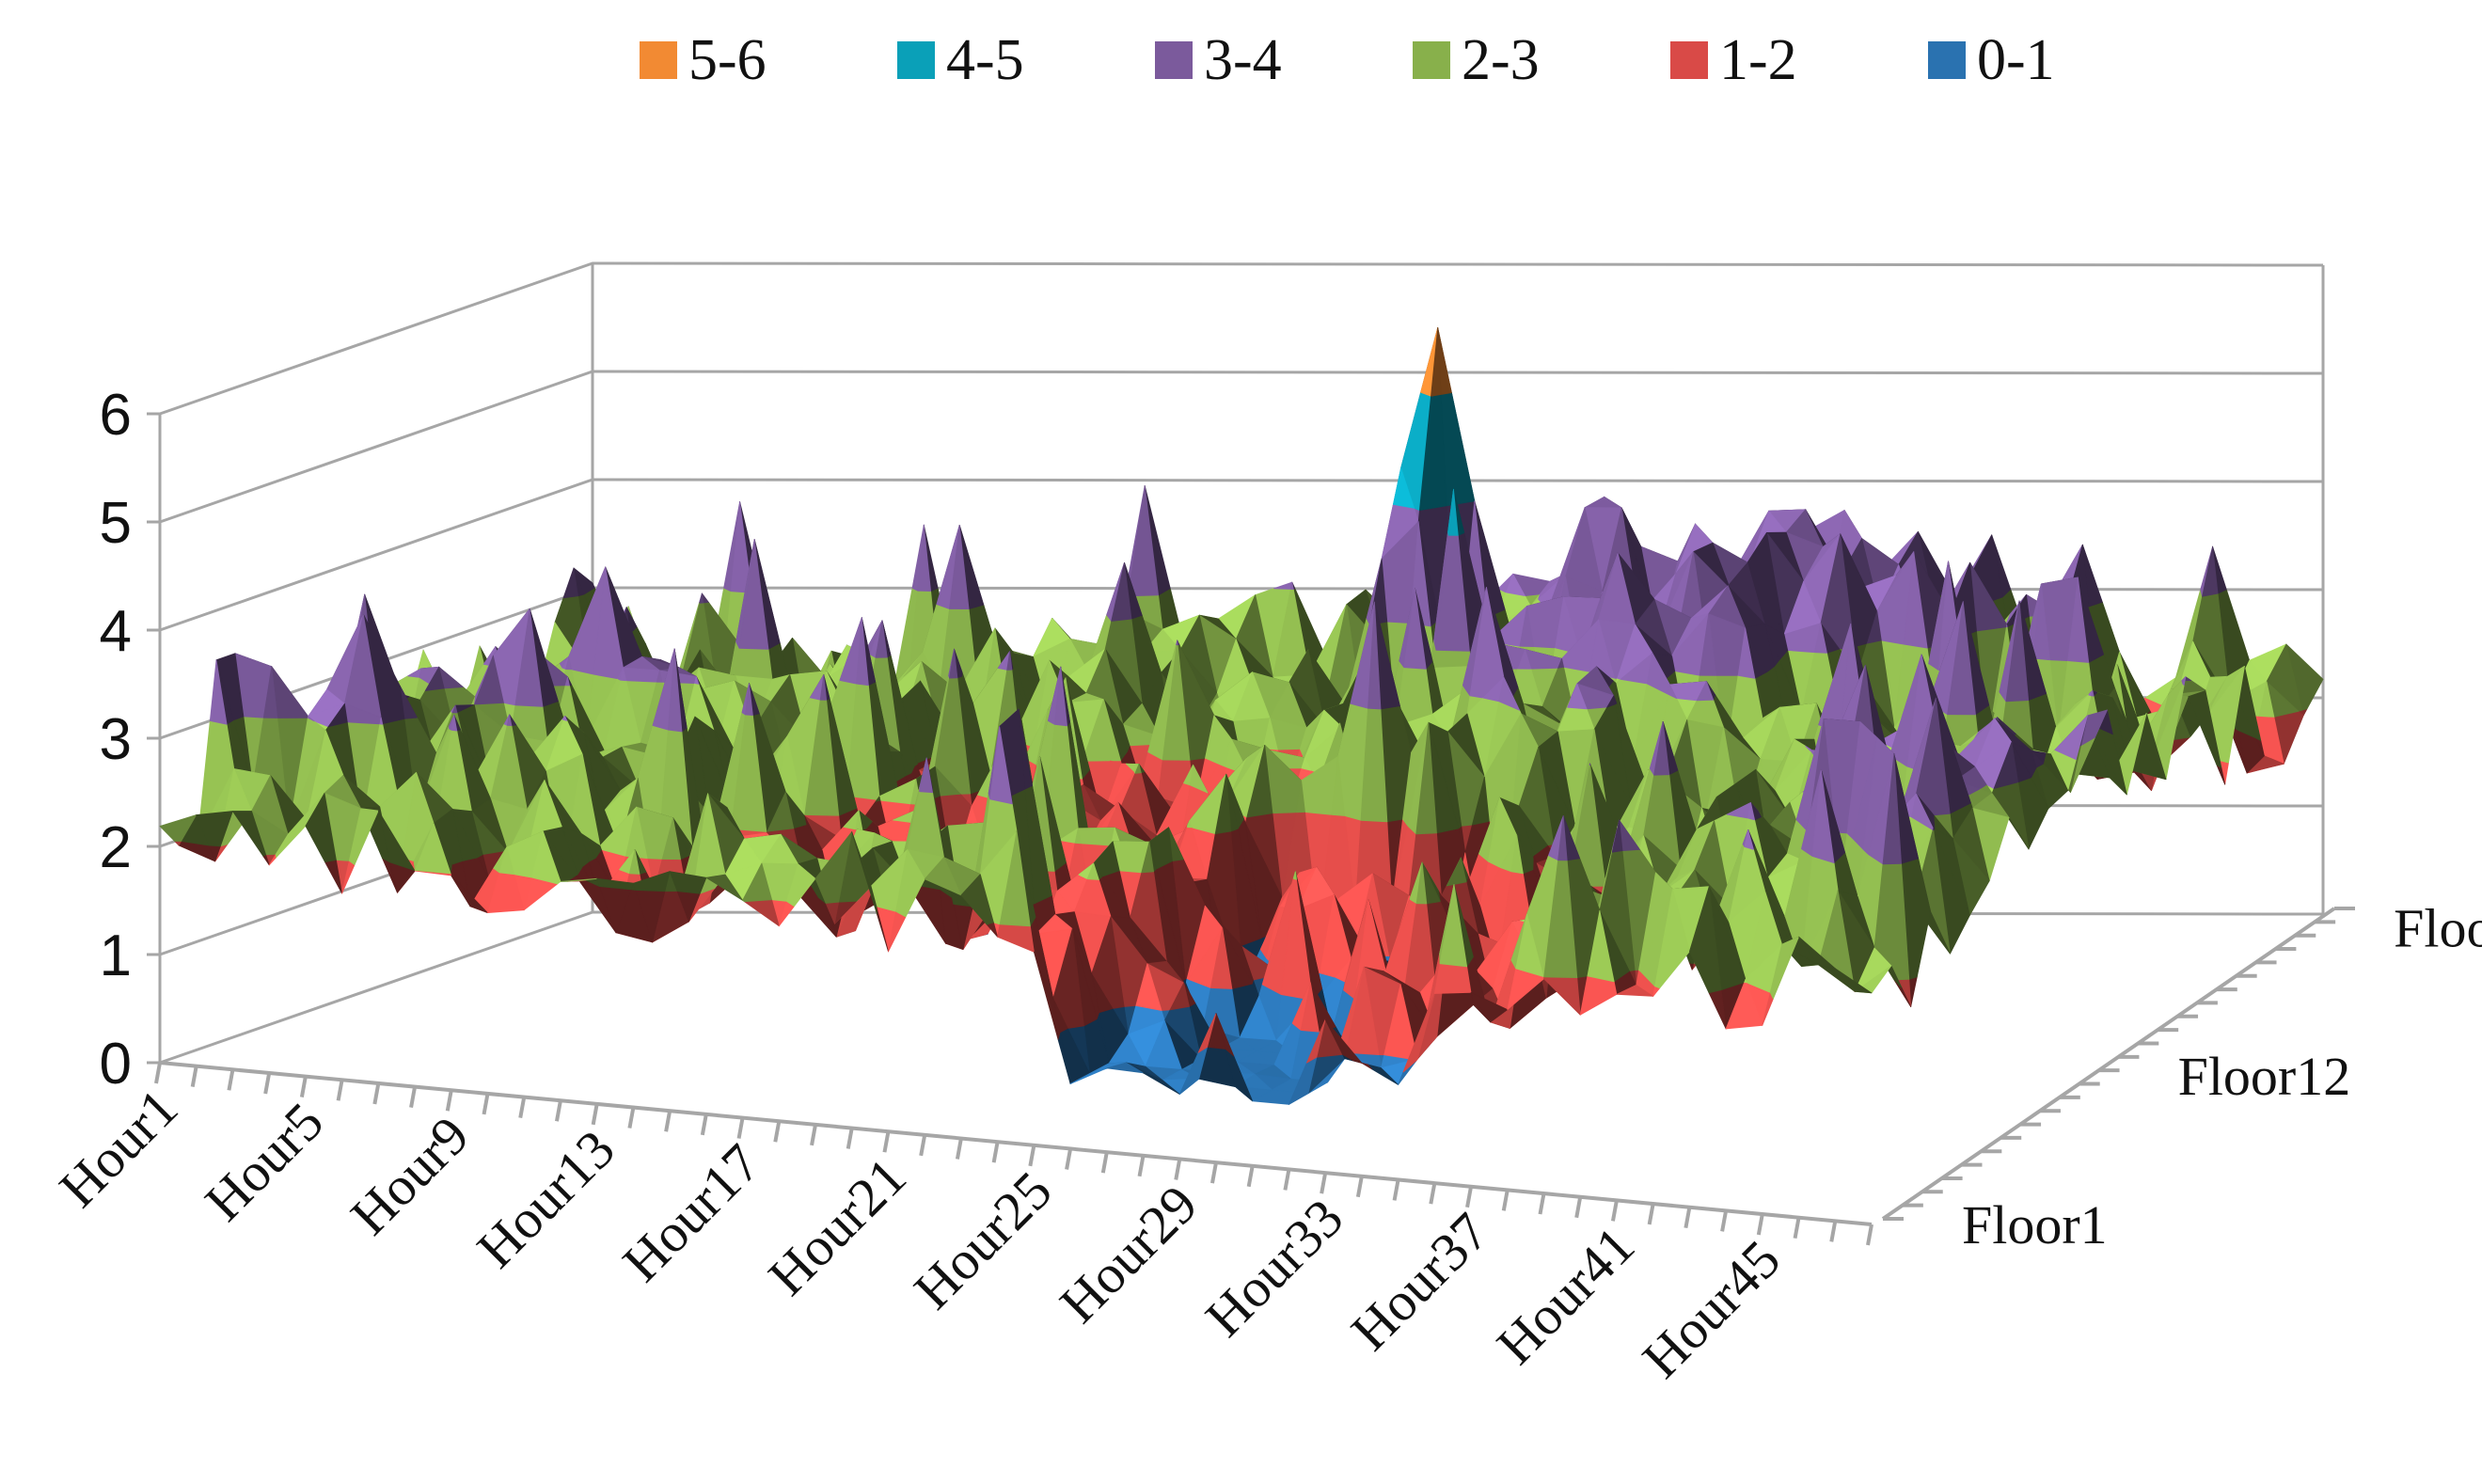 This screenshot has height=1484, width=2482. Describe the element at coordinates (1758, 60) in the screenshot. I see `legend-label: 1-2` at that location.